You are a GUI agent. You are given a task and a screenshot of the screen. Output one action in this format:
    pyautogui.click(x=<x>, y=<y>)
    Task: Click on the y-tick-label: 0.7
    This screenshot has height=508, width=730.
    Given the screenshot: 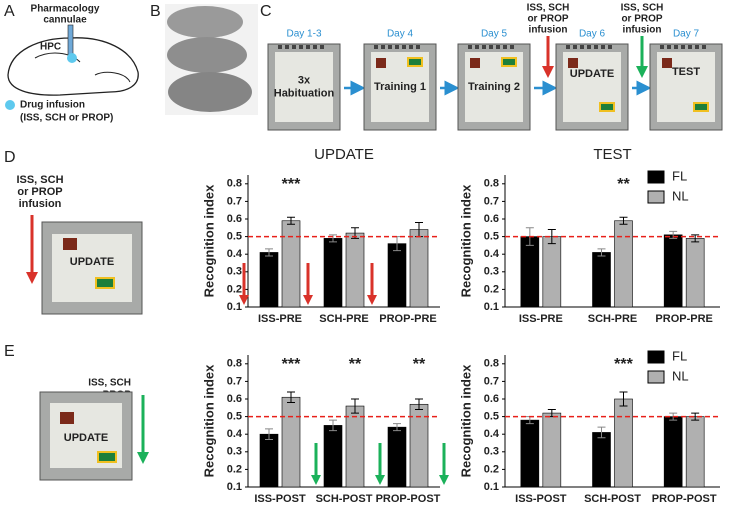 What is the action you would take?
    pyautogui.click(x=491, y=381)
    